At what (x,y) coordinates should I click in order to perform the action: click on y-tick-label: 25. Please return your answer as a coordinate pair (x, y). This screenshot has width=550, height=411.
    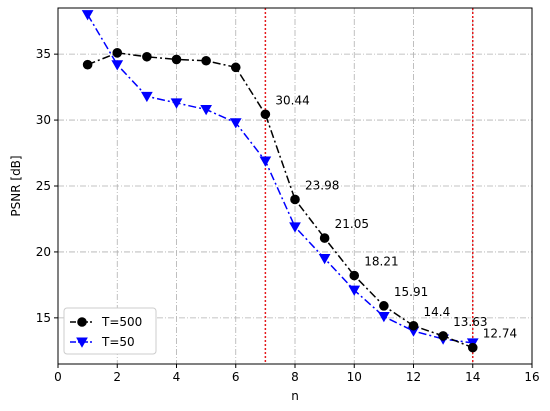
    Looking at the image, I should click on (43, 186).